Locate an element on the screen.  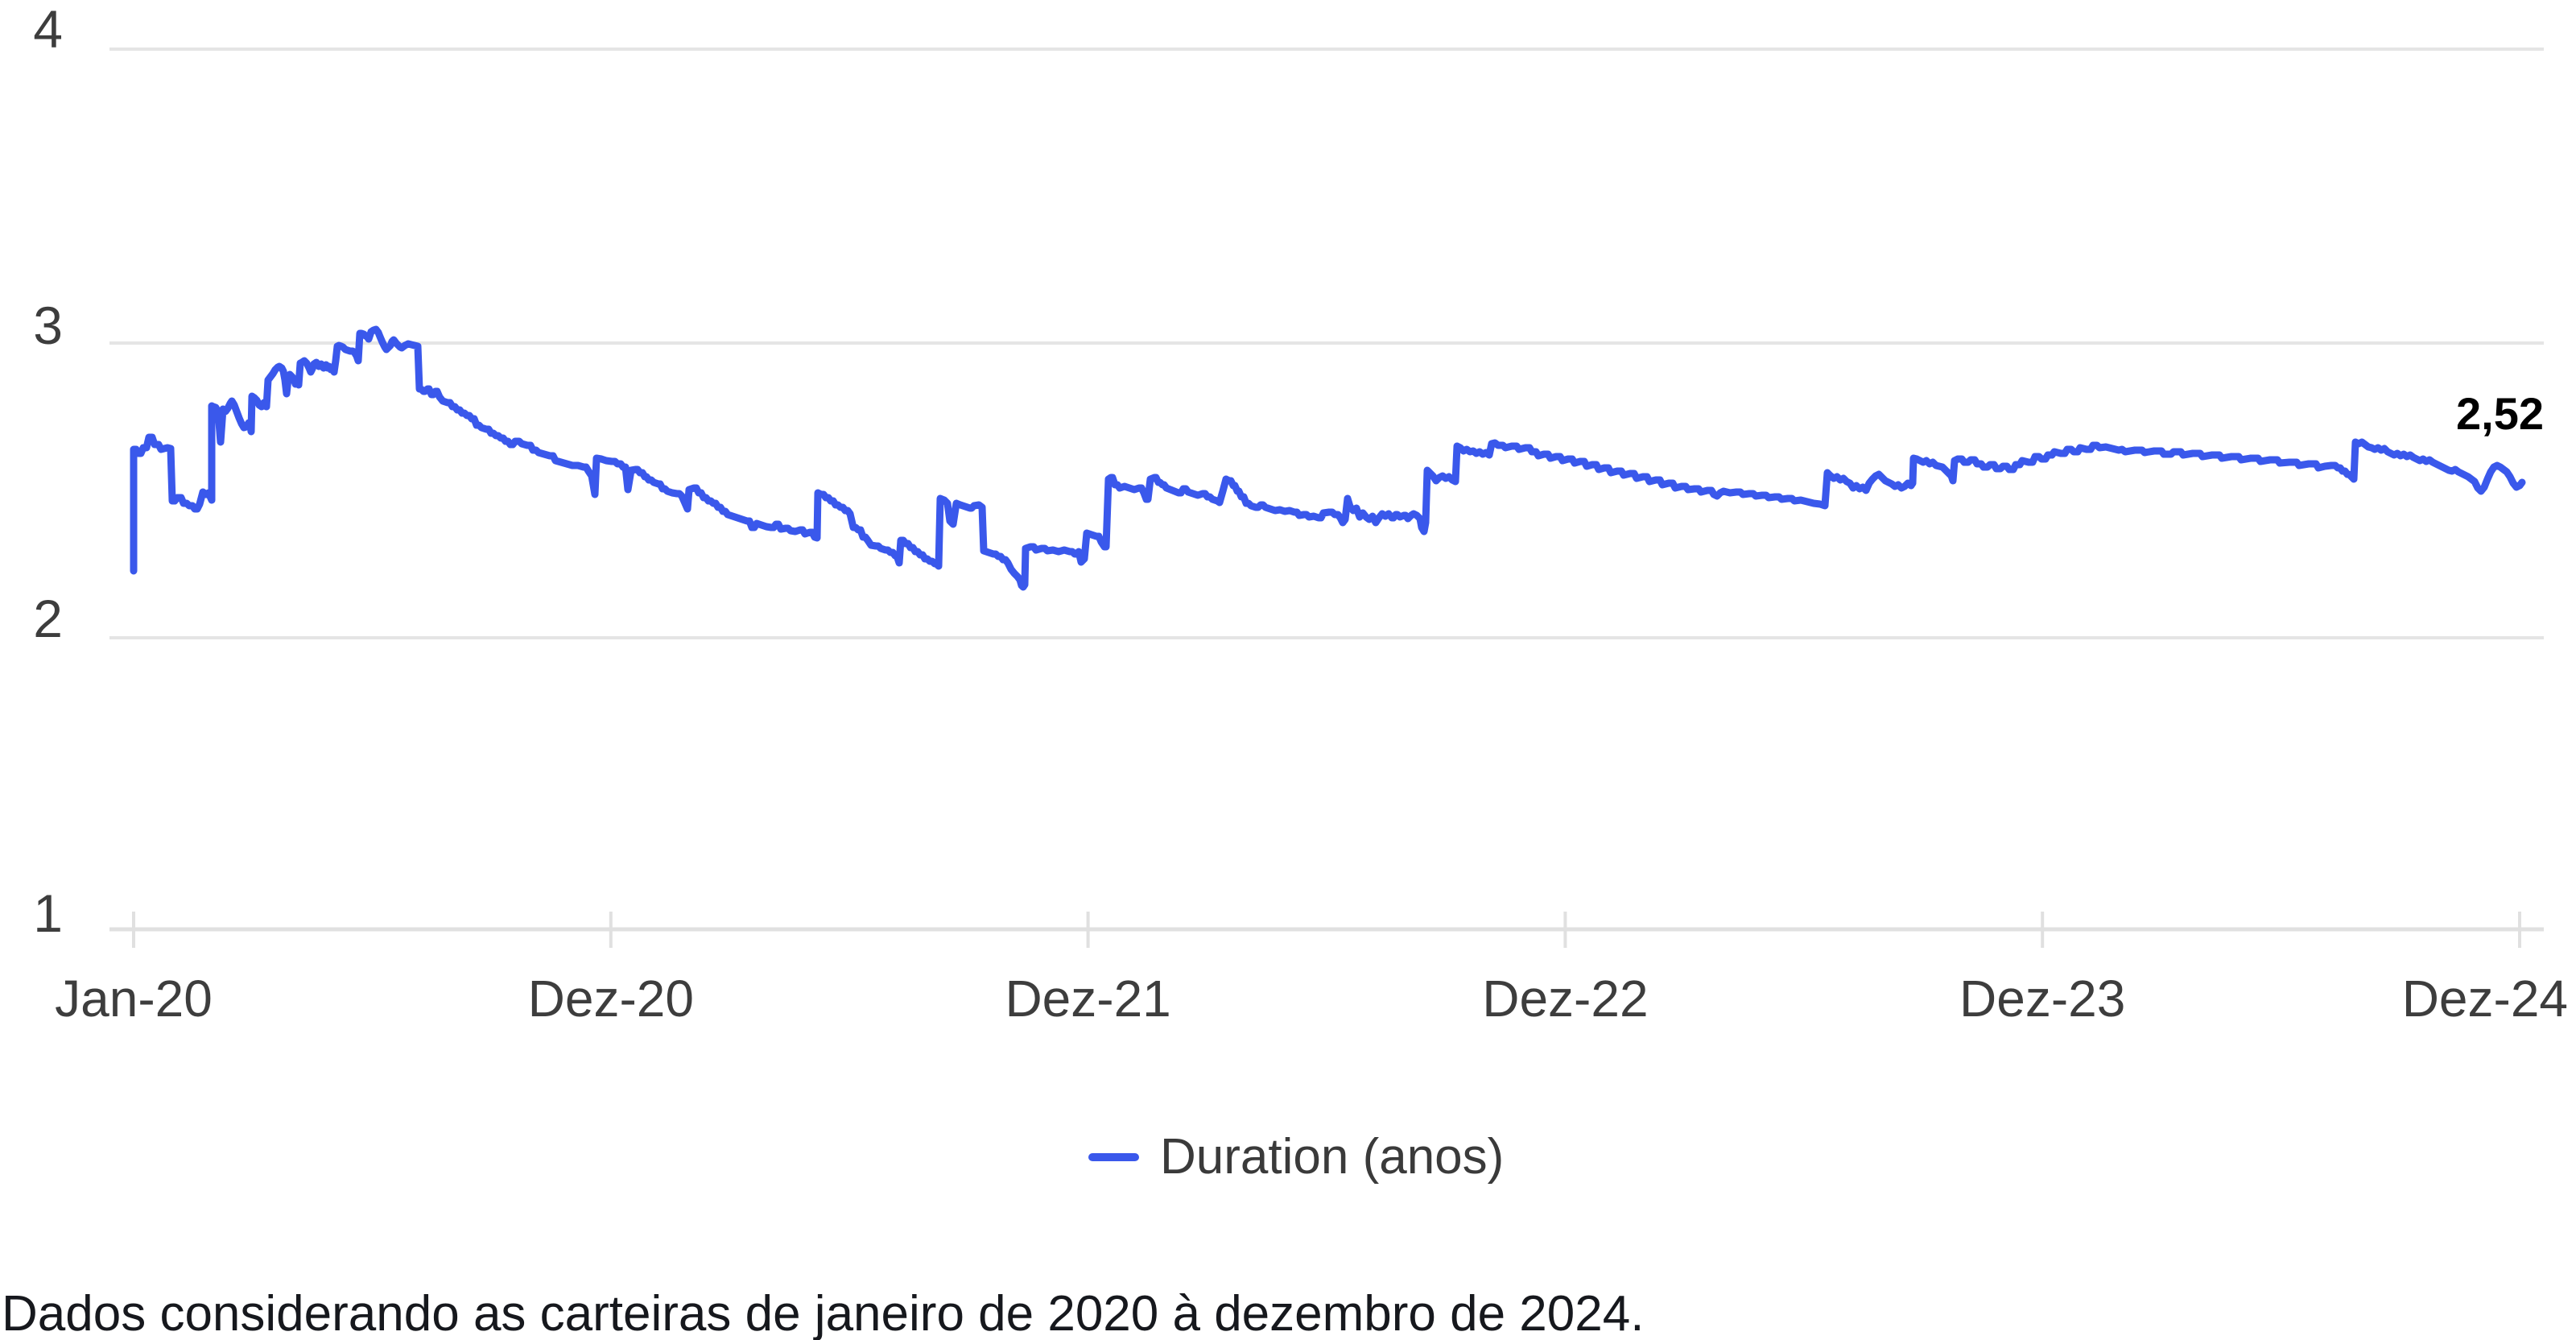
svg-text: 2 is located at coordinates (48, 618).